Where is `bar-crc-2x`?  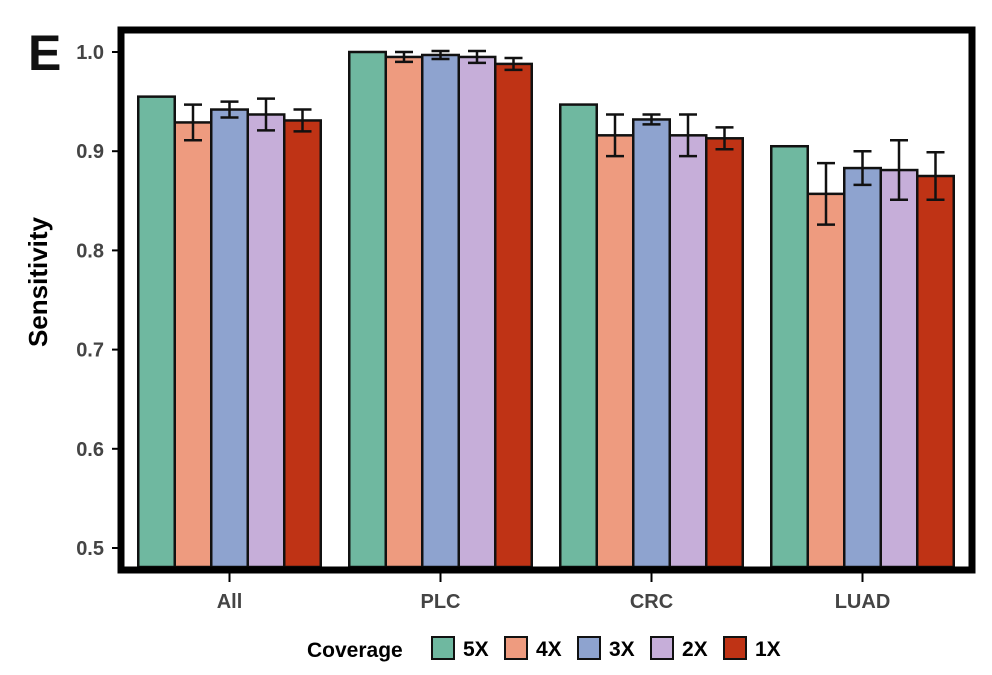 bar-crc-2x is located at coordinates (688, 351).